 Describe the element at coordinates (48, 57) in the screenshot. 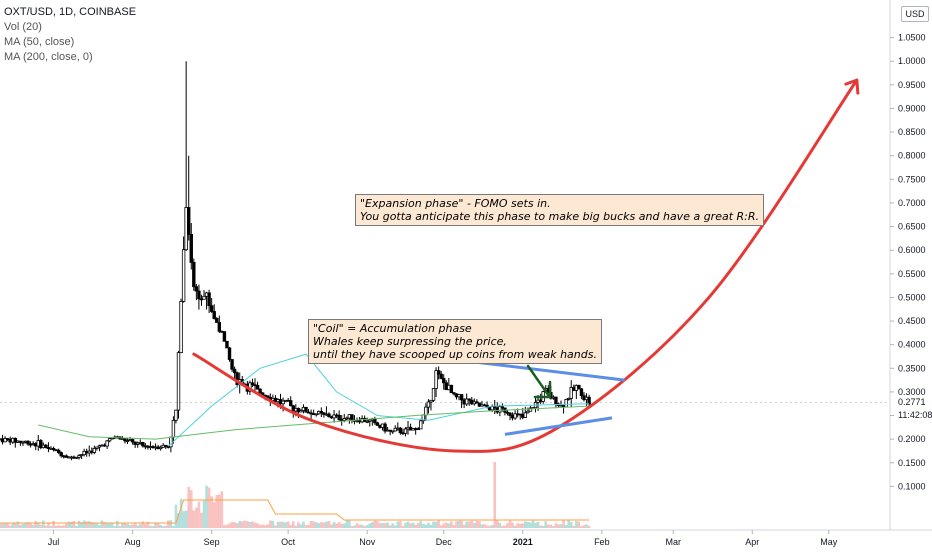

I see `indicator-ma200: MA (200, close, 0)` at that location.